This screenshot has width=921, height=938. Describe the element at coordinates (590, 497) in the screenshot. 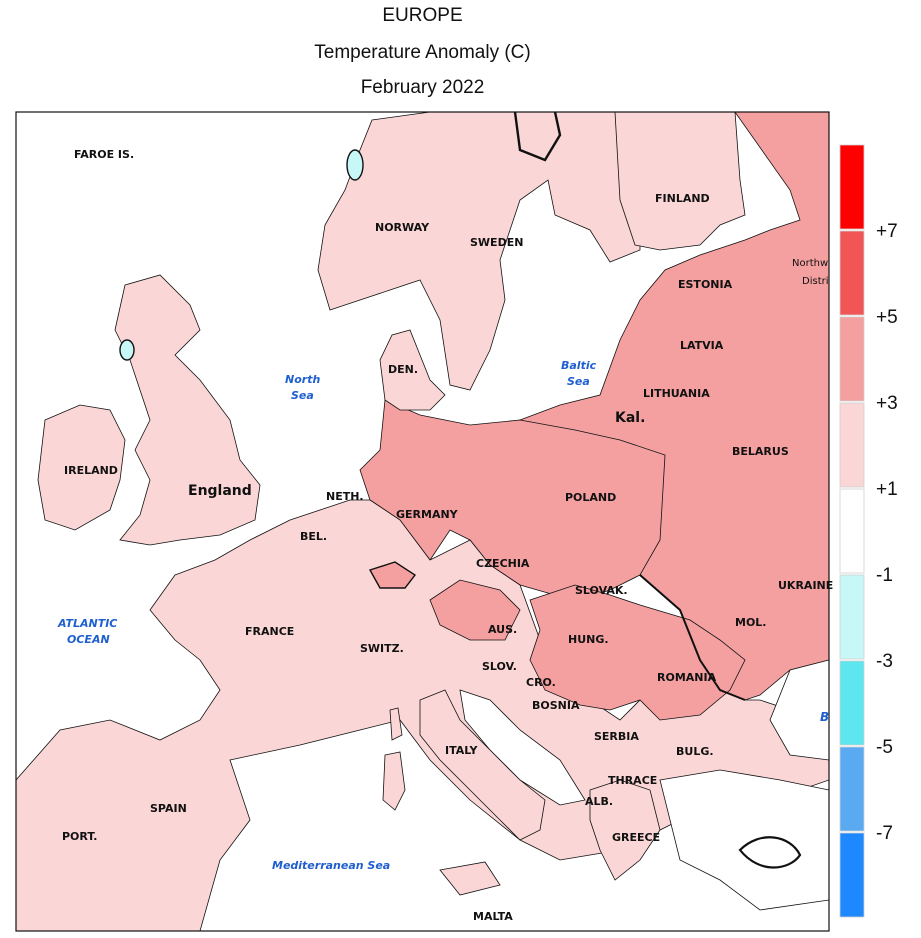

I see `label-poland: POLAND` at that location.